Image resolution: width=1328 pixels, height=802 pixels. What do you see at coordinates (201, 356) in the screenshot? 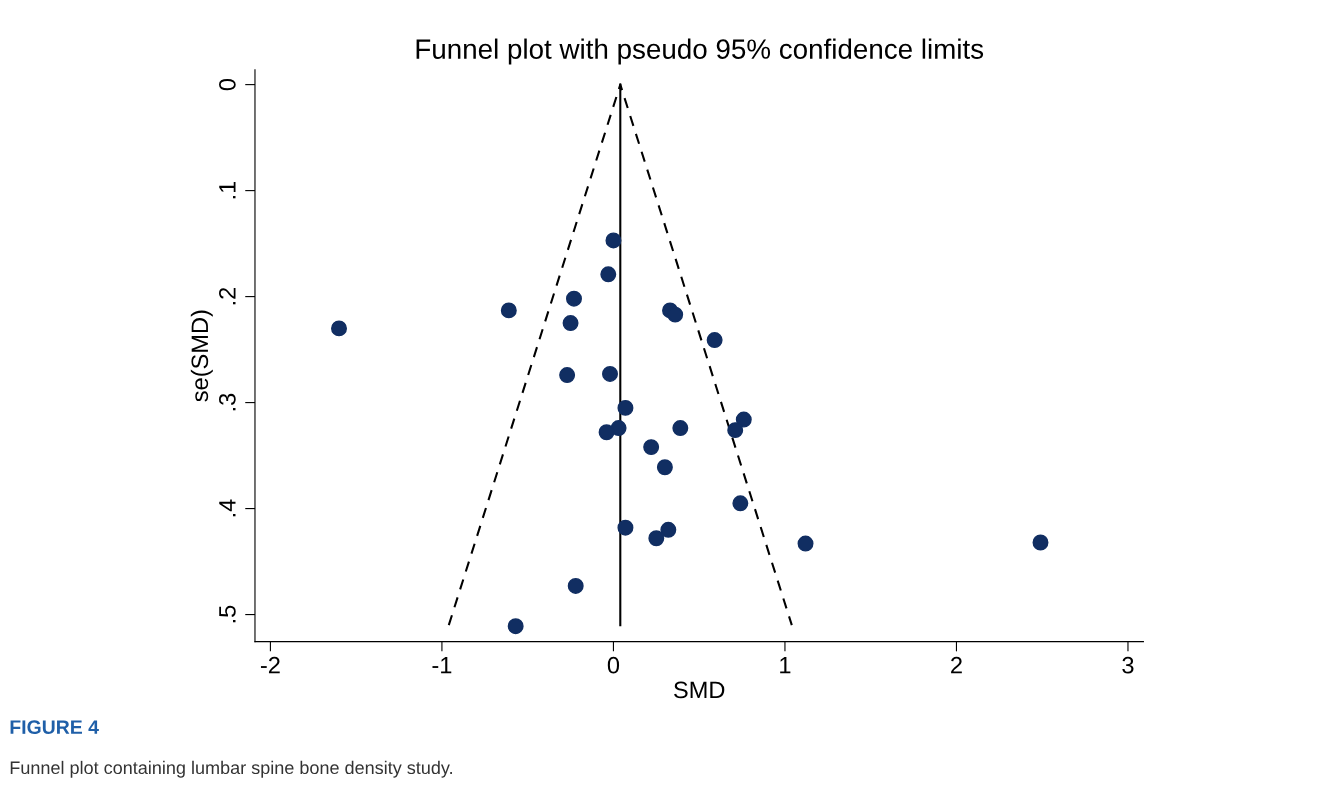
I see `y-axis-title: se(SMD)` at bounding box center [201, 356].